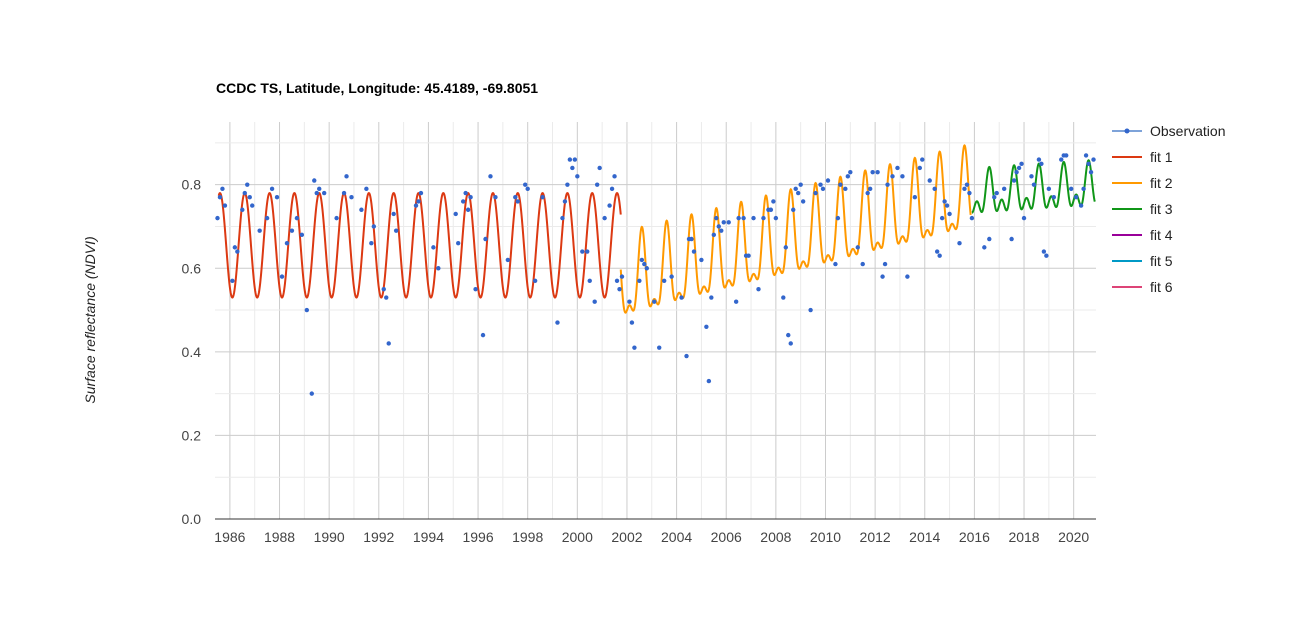 The width and height of the screenshot is (1311, 642). Describe the element at coordinates (1142, 209) in the screenshot. I see `legend-item: fit 3` at that location.